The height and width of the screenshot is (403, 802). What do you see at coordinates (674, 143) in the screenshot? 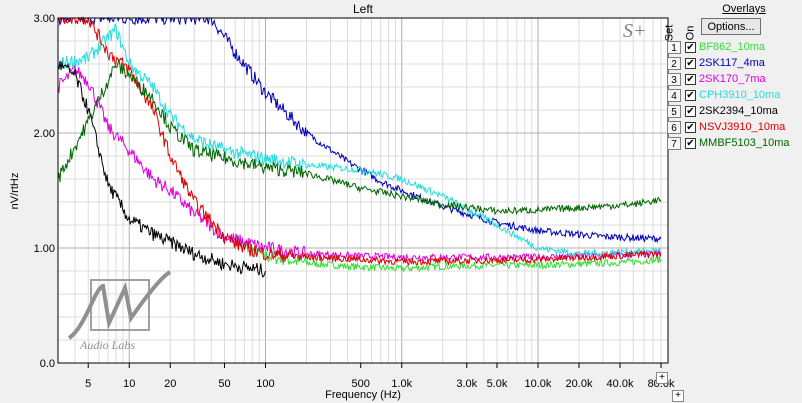
I see `overlay-set-button: 7` at bounding box center [674, 143].